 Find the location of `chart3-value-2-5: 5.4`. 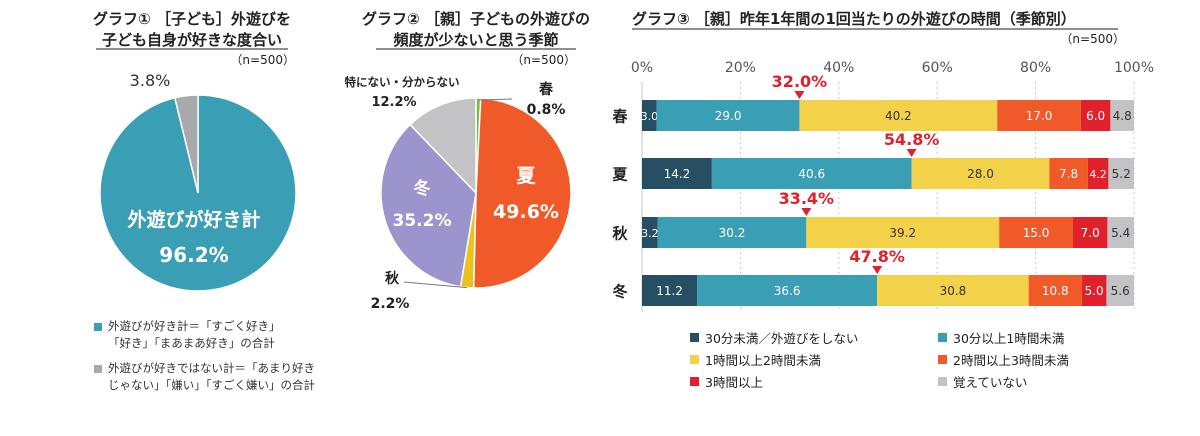

chart3-value-2-5: 5.4 is located at coordinates (1120, 233).